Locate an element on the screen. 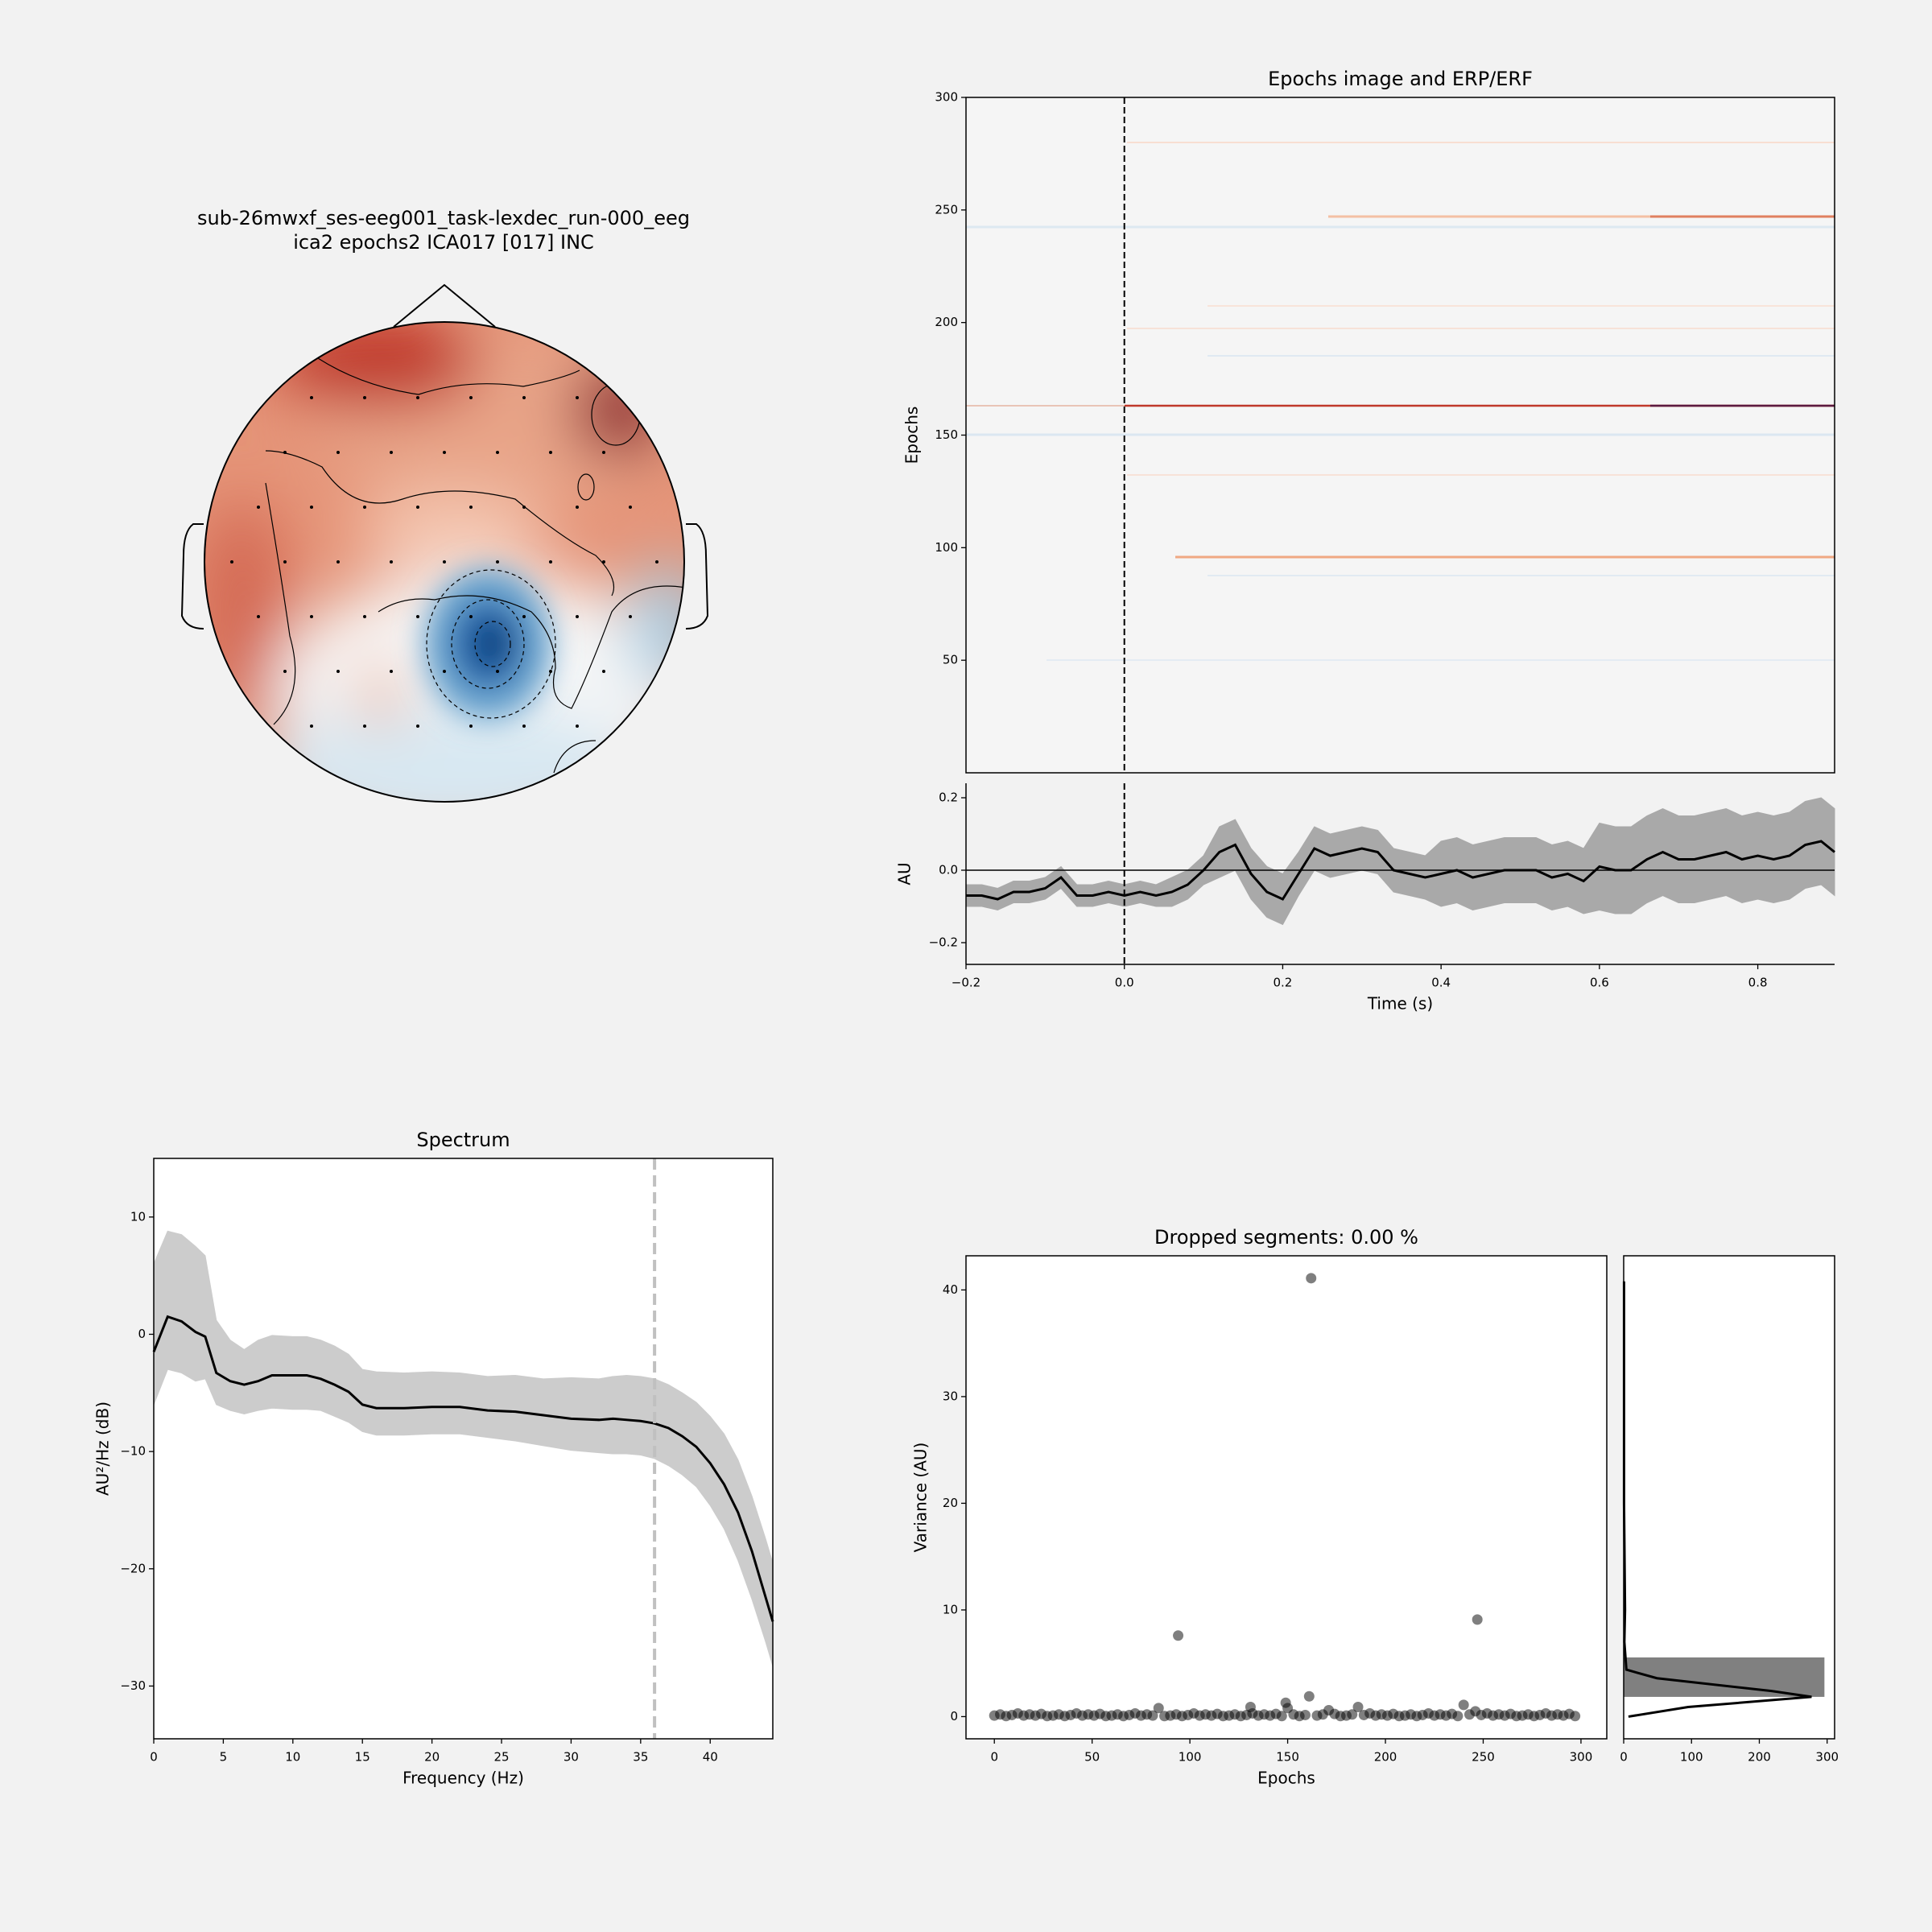 This screenshot has height=1932, width=1932. axes-background is located at coordinates (1286, 1497).